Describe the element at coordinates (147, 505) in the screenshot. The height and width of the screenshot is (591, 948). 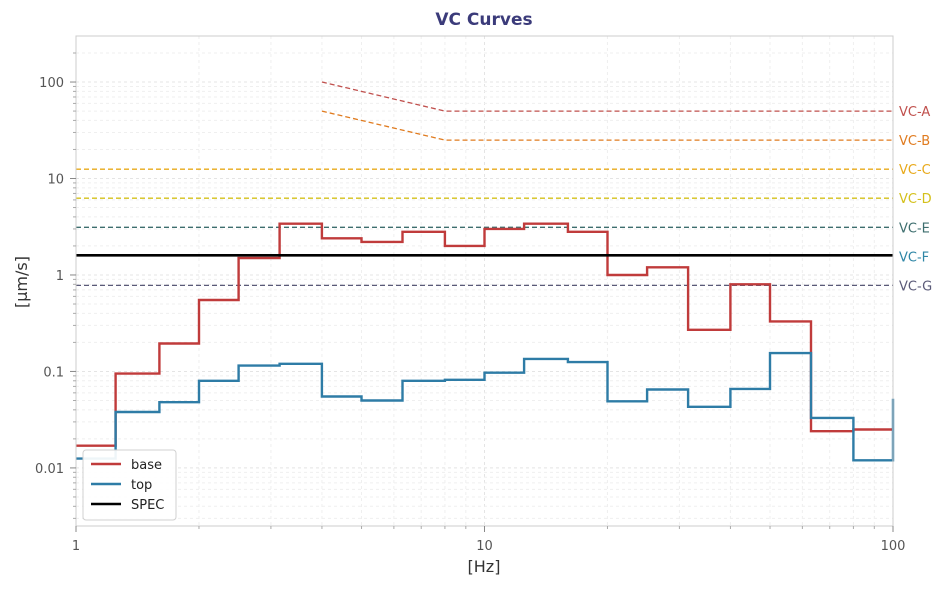
I see `legend-entry: SPEC` at that location.